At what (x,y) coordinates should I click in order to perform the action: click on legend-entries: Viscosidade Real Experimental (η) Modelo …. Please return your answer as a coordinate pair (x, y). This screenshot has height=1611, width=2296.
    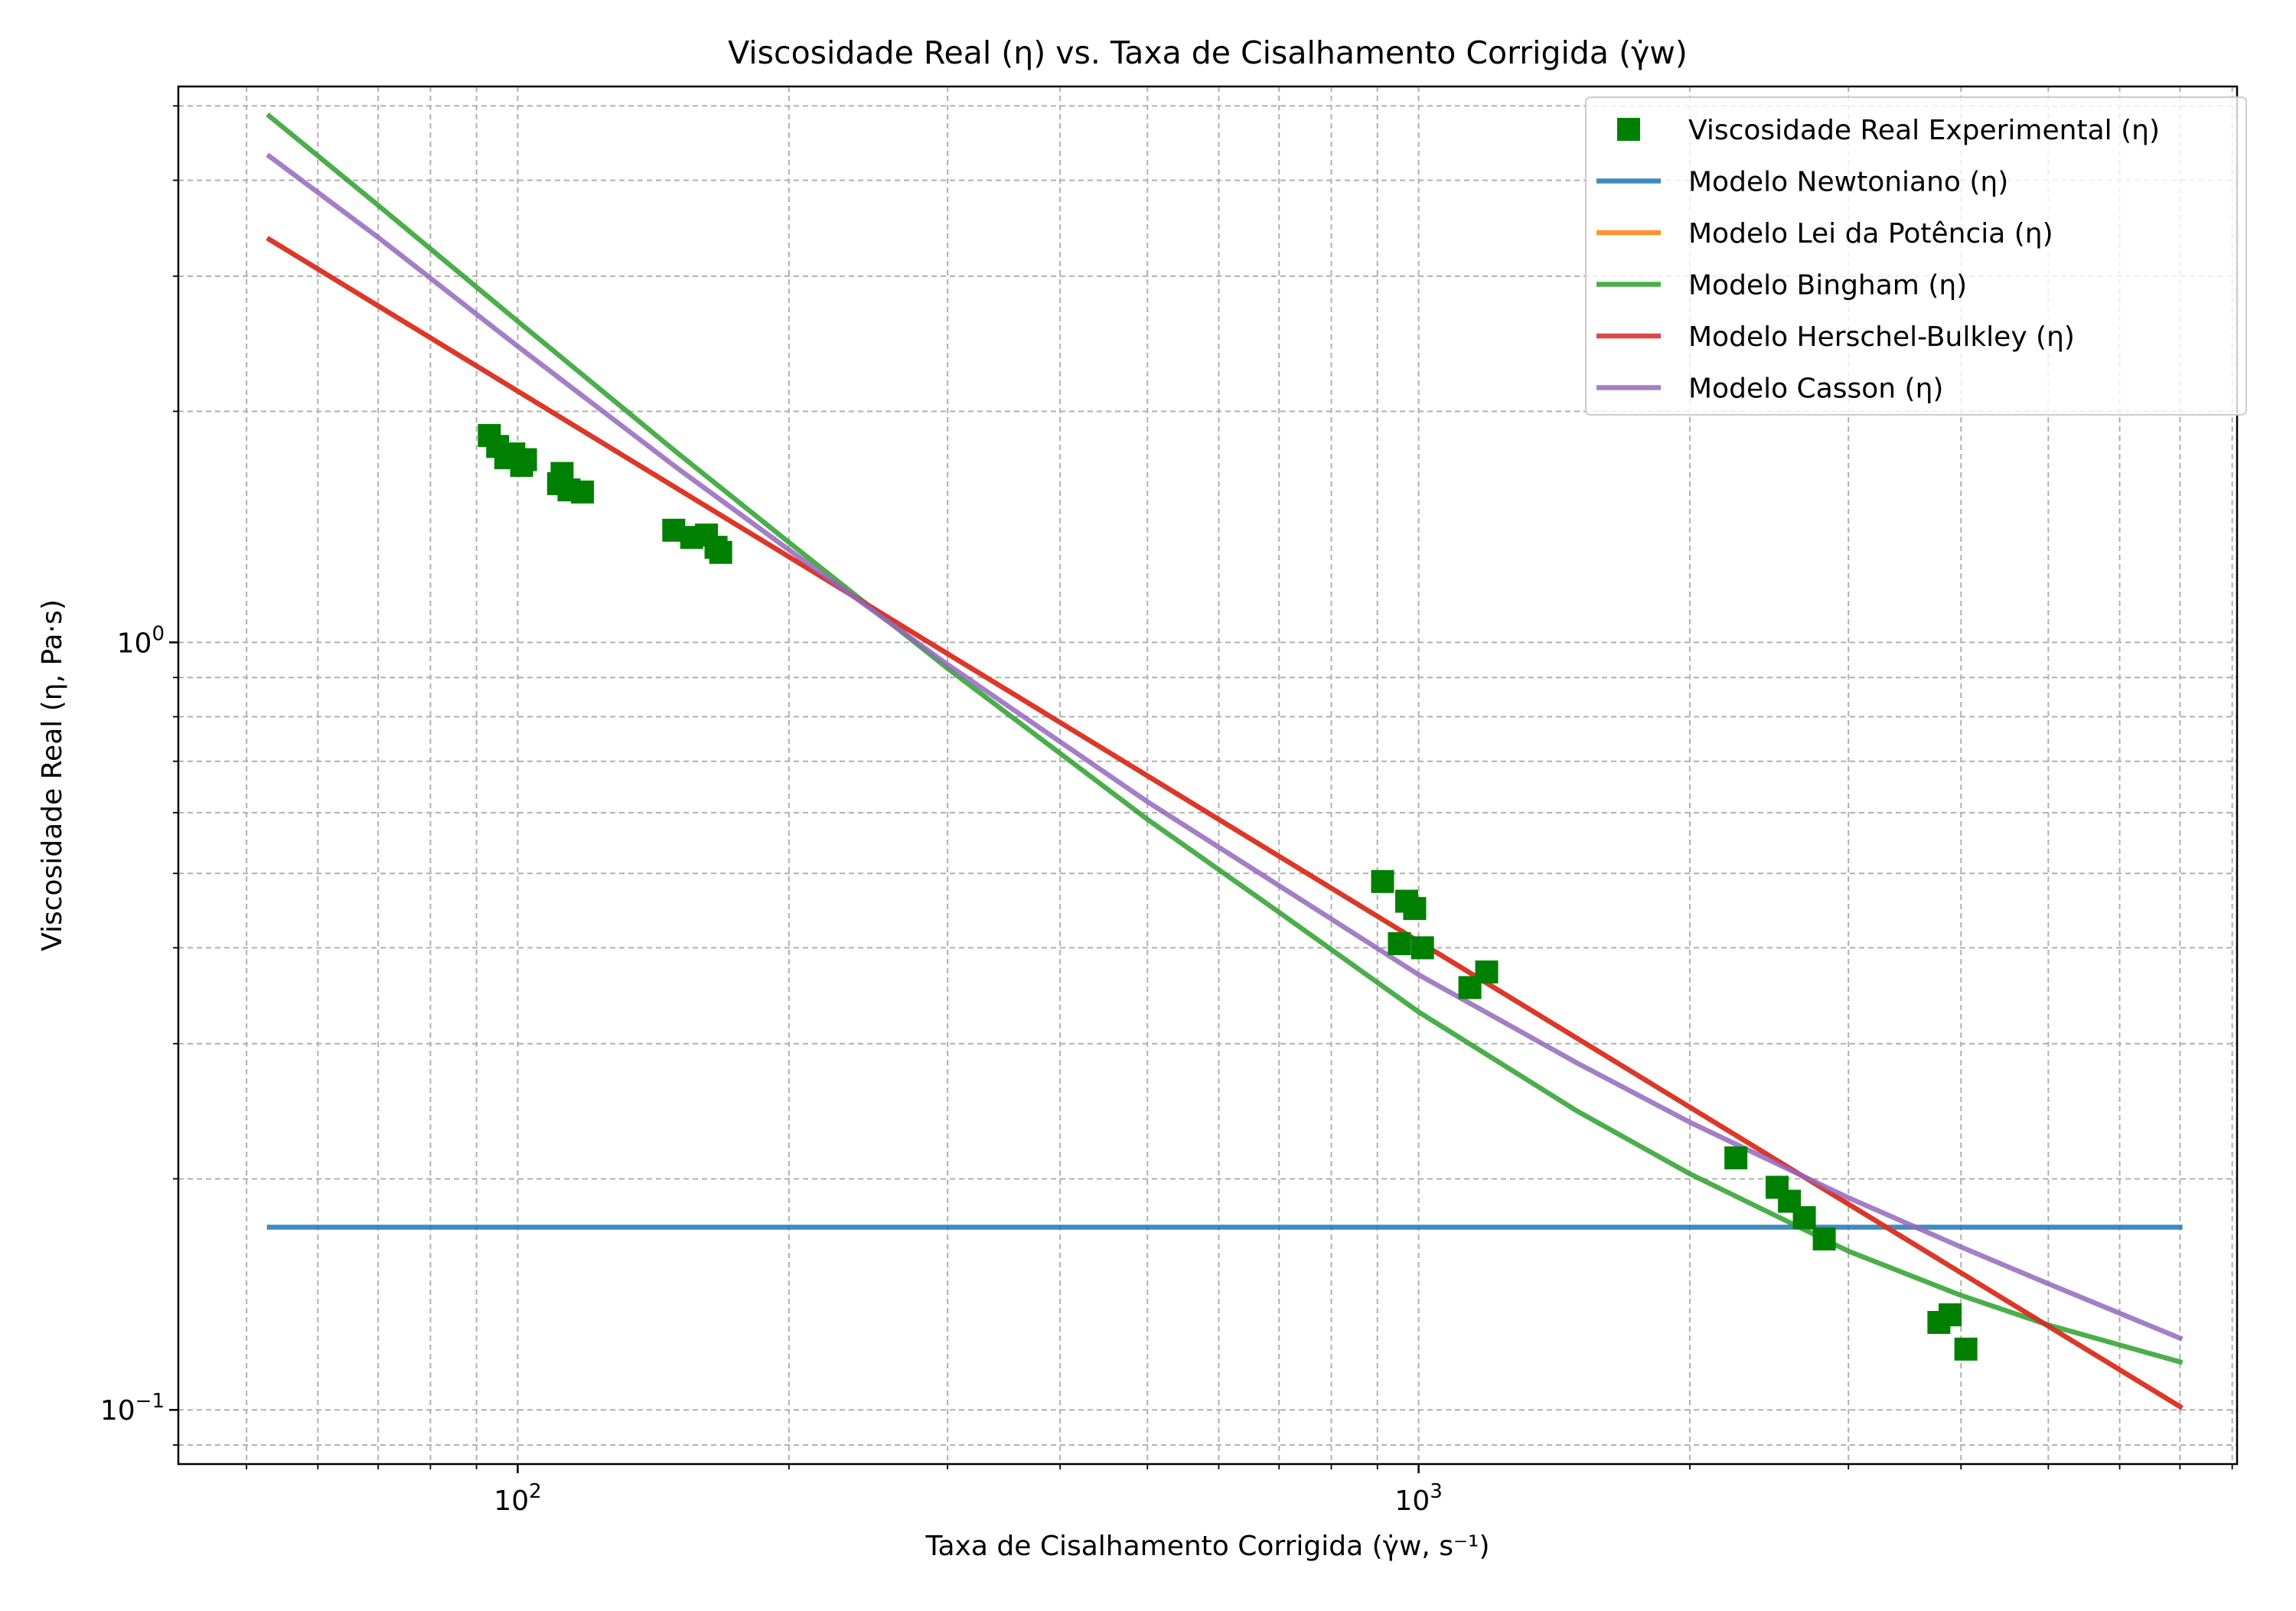
    Looking at the image, I should click on (1878, 260).